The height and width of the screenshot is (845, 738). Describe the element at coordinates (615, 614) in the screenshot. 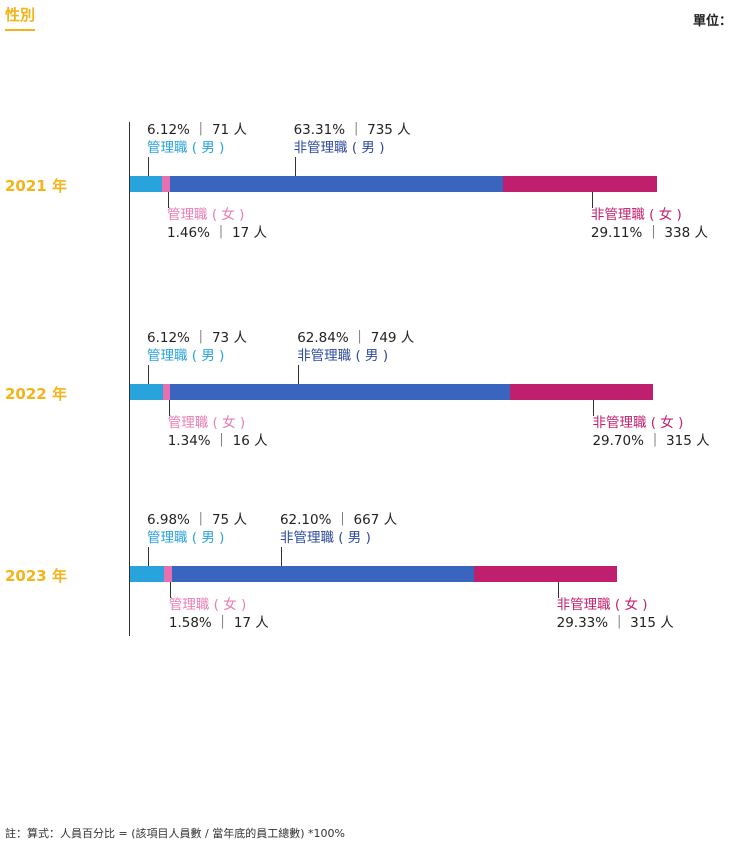

I see `data-label: 非管理職 ( 女 ) 29.33% ｜ 315 人` at that location.